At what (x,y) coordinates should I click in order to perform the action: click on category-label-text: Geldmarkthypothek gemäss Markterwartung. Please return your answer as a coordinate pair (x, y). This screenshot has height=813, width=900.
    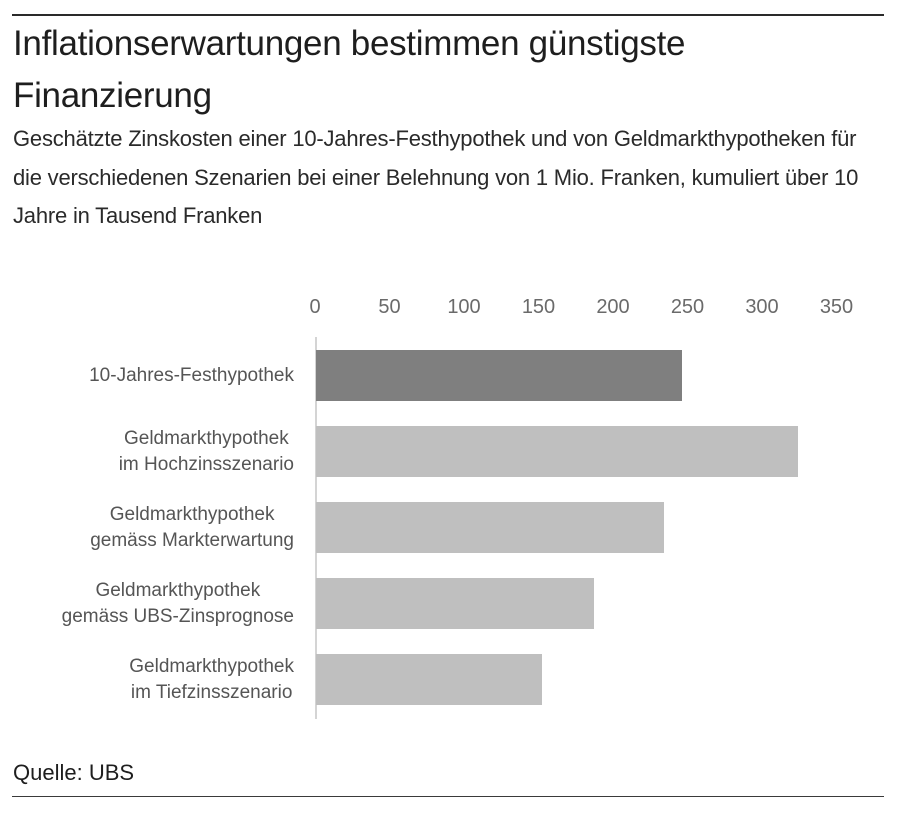
    Looking at the image, I should click on (192, 527).